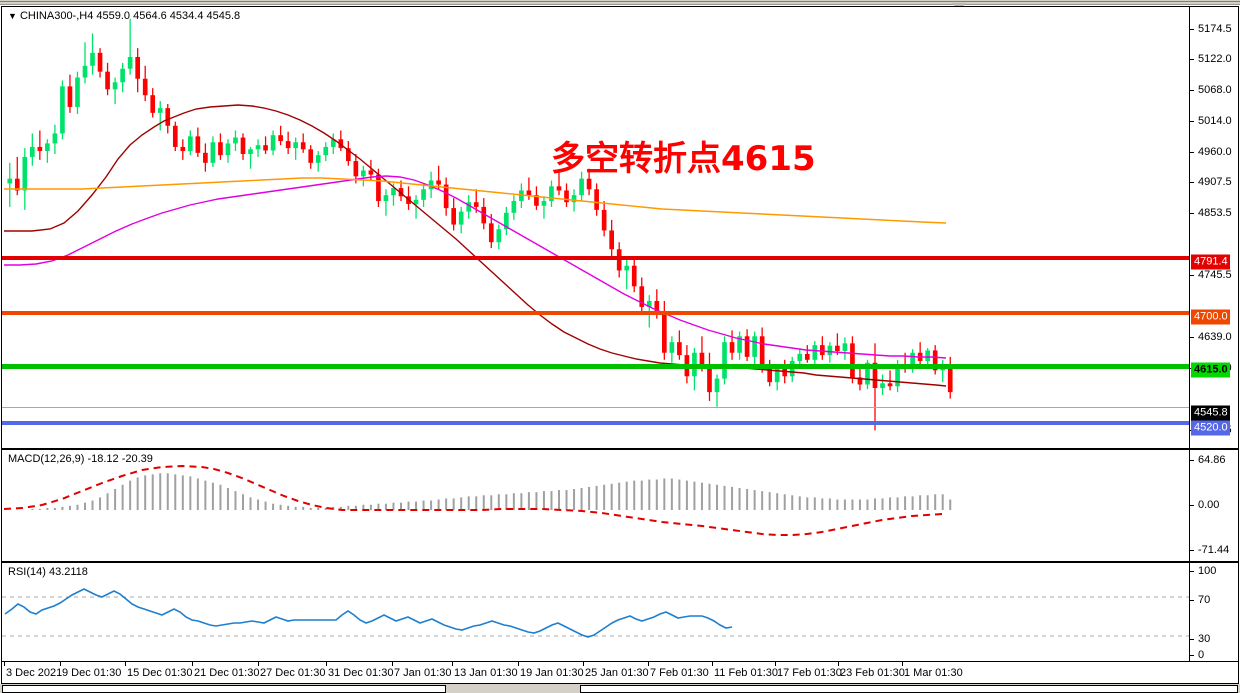 The height and width of the screenshot is (693, 1240). I want to click on time-tick-label: 21 Dec 01:30, so click(227, 673).